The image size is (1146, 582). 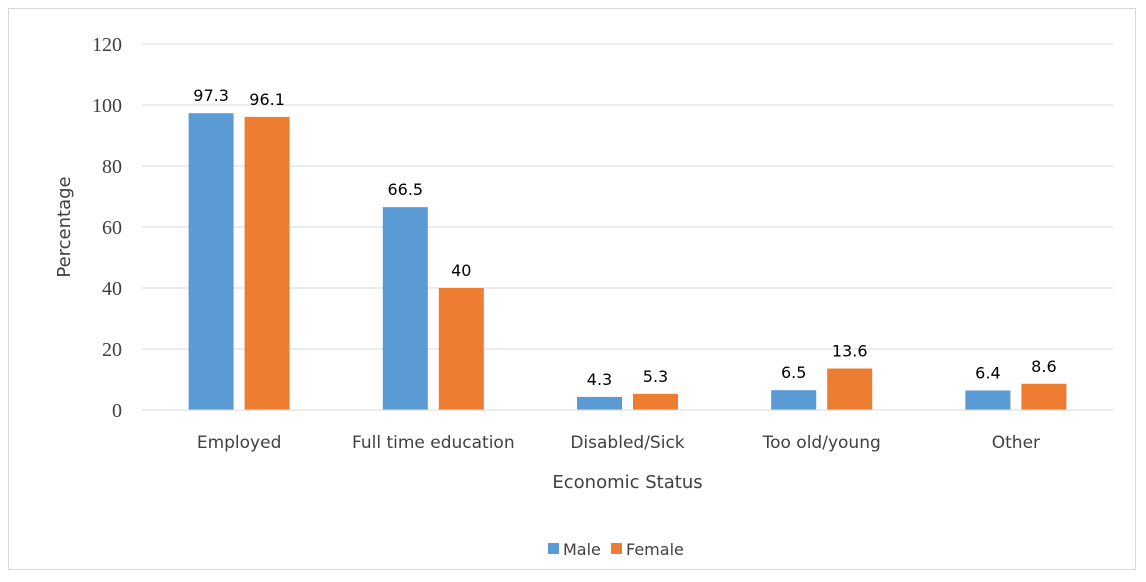 What do you see at coordinates (655, 376) in the screenshot?
I see `data-label: 5.3` at bounding box center [655, 376].